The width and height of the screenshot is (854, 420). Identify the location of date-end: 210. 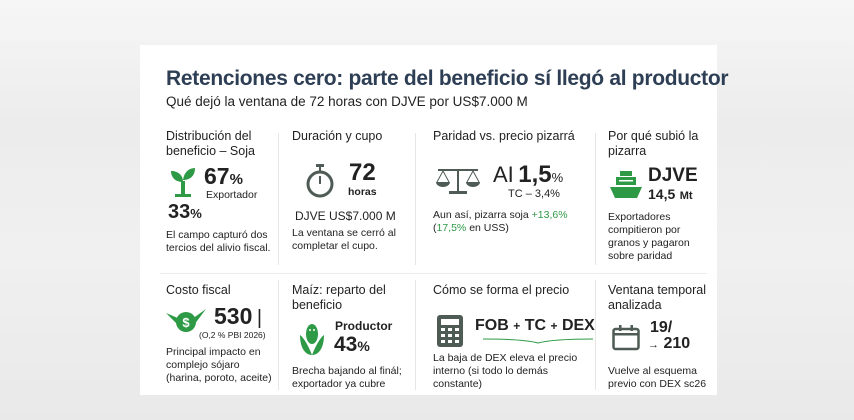
(677, 343).